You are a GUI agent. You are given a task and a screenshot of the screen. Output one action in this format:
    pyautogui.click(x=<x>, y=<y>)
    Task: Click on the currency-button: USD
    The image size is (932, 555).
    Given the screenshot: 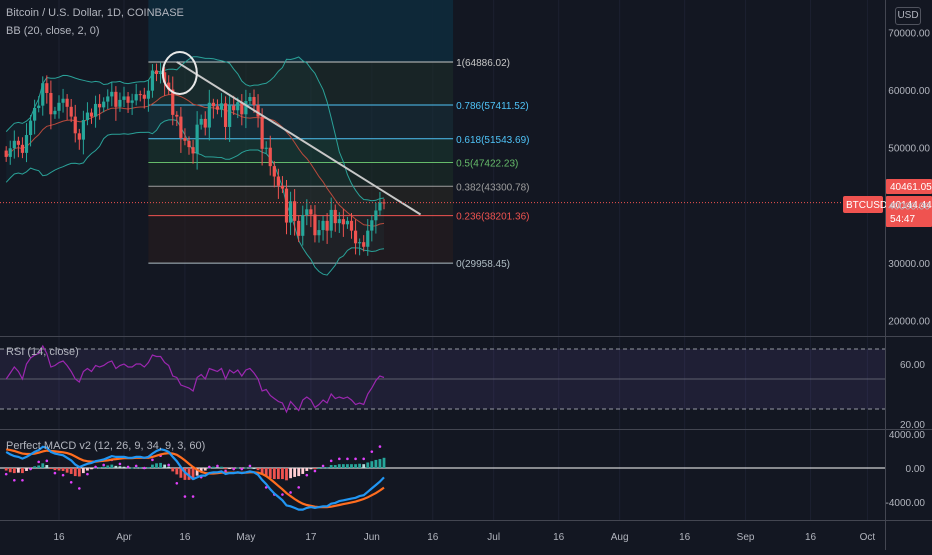 What is the action you would take?
    pyautogui.click(x=908, y=16)
    